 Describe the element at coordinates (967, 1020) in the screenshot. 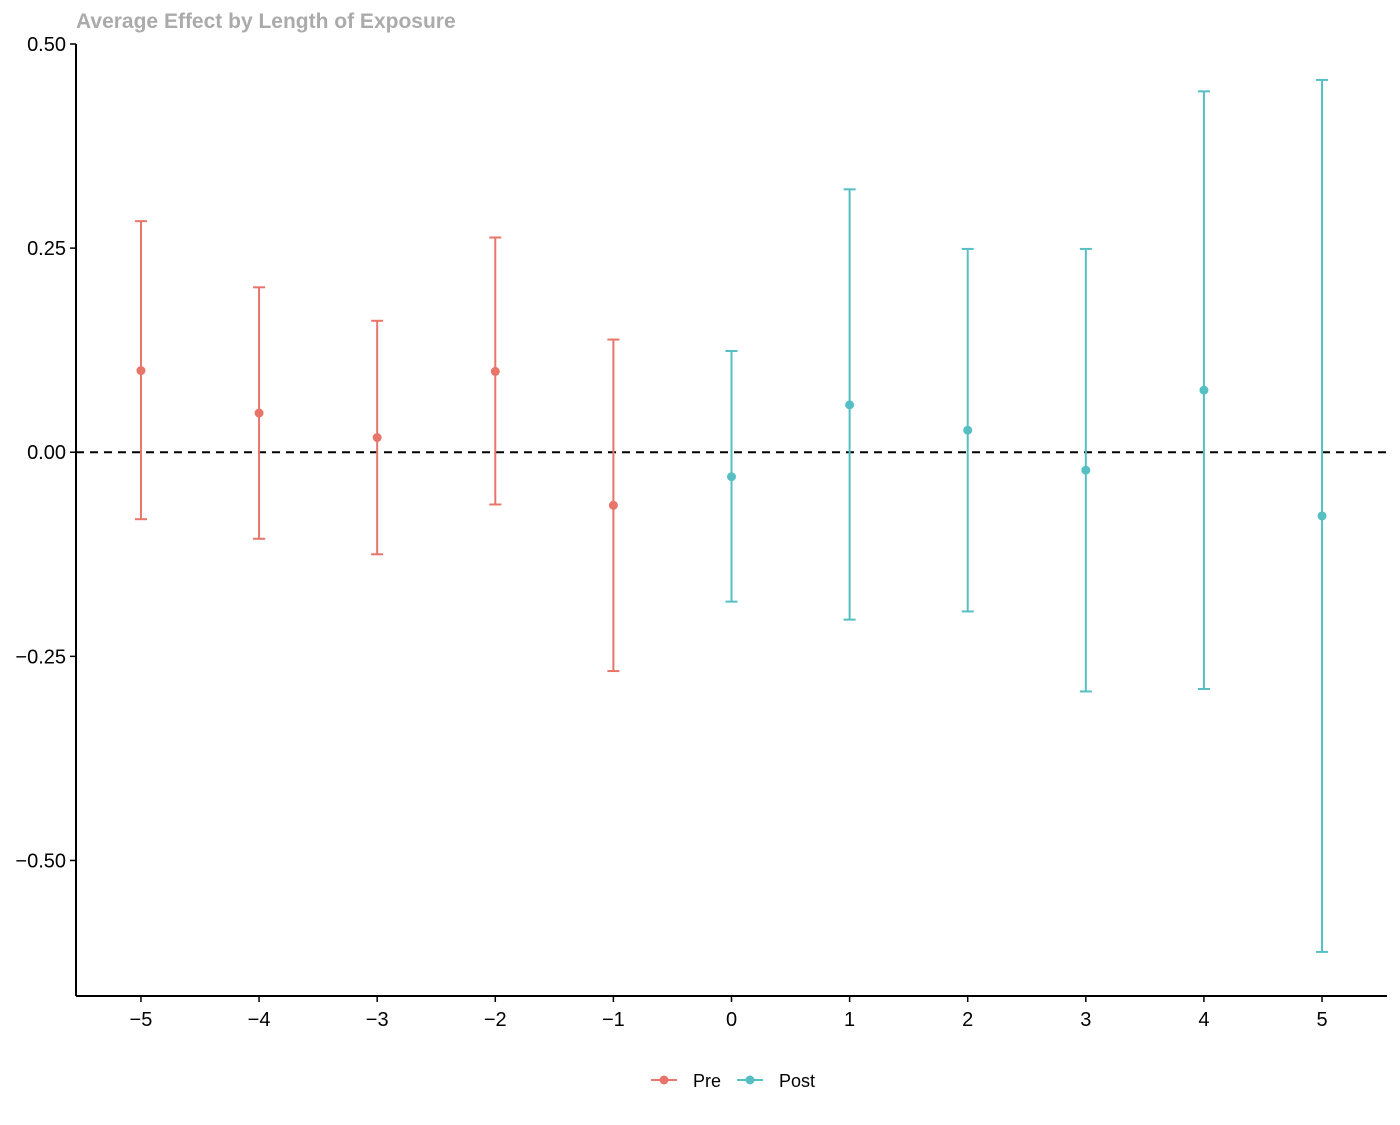

I see `x-tick-label: 2` at that location.